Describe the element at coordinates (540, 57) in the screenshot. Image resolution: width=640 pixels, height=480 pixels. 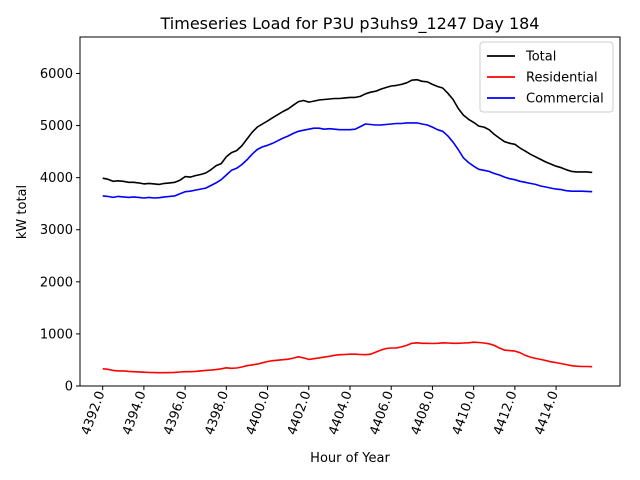
I see `legend-label-total: Total` at that location.